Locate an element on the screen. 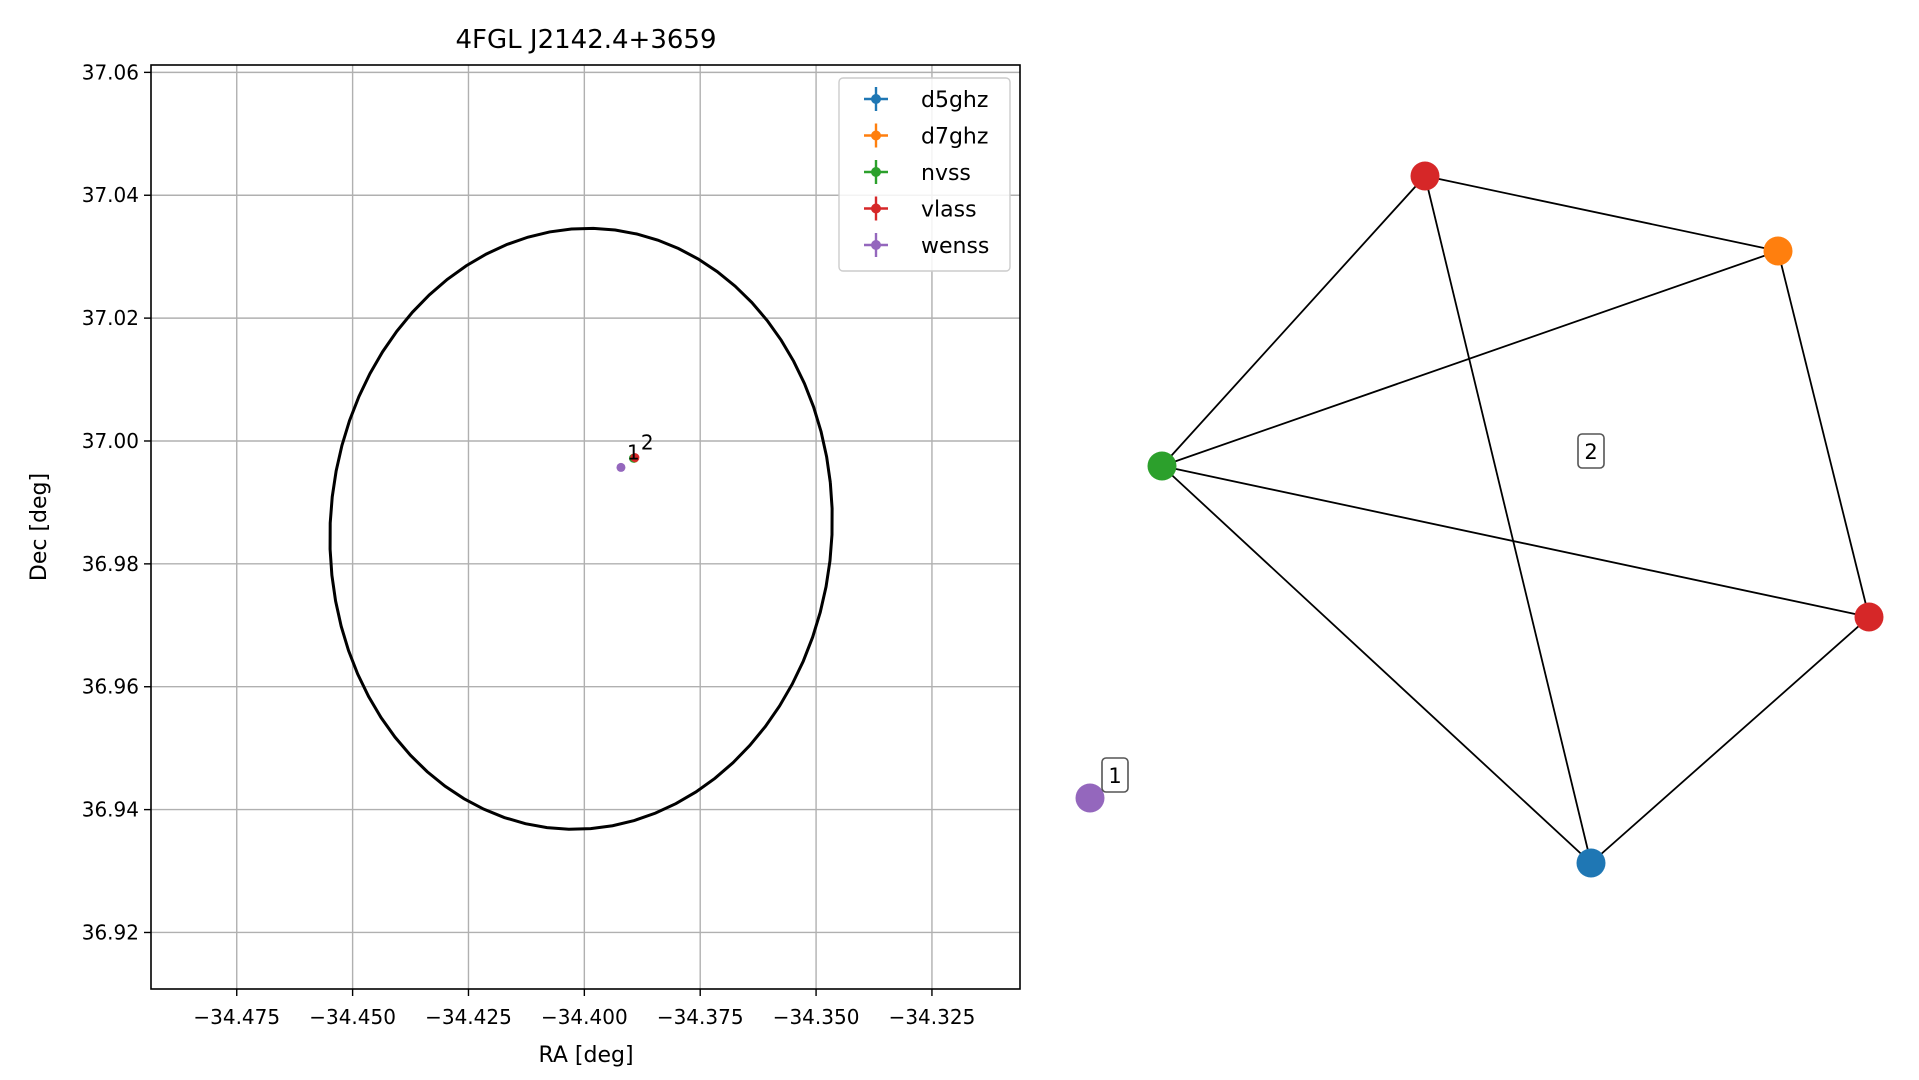  edge-d7ghz-vlass_b is located at coordinates (1823, 434).